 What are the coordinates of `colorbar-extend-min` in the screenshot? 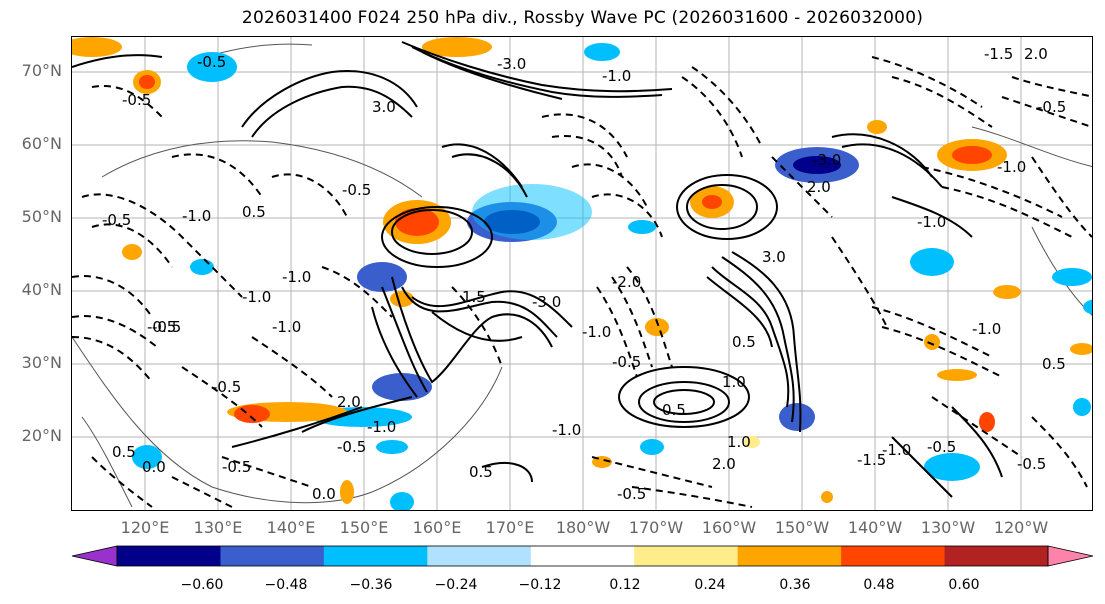 It's located at (94, 556).